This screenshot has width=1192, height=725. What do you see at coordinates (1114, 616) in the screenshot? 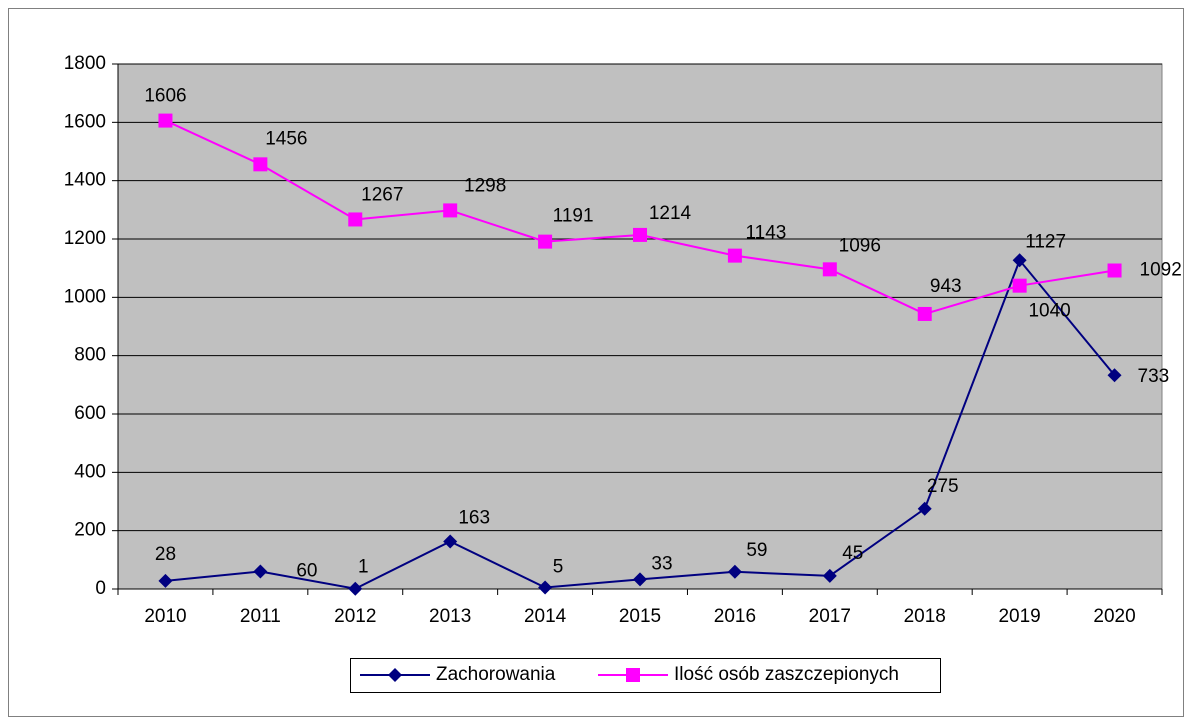
I see `x-tick-label: 2020` at bounding box center [1114, 616].